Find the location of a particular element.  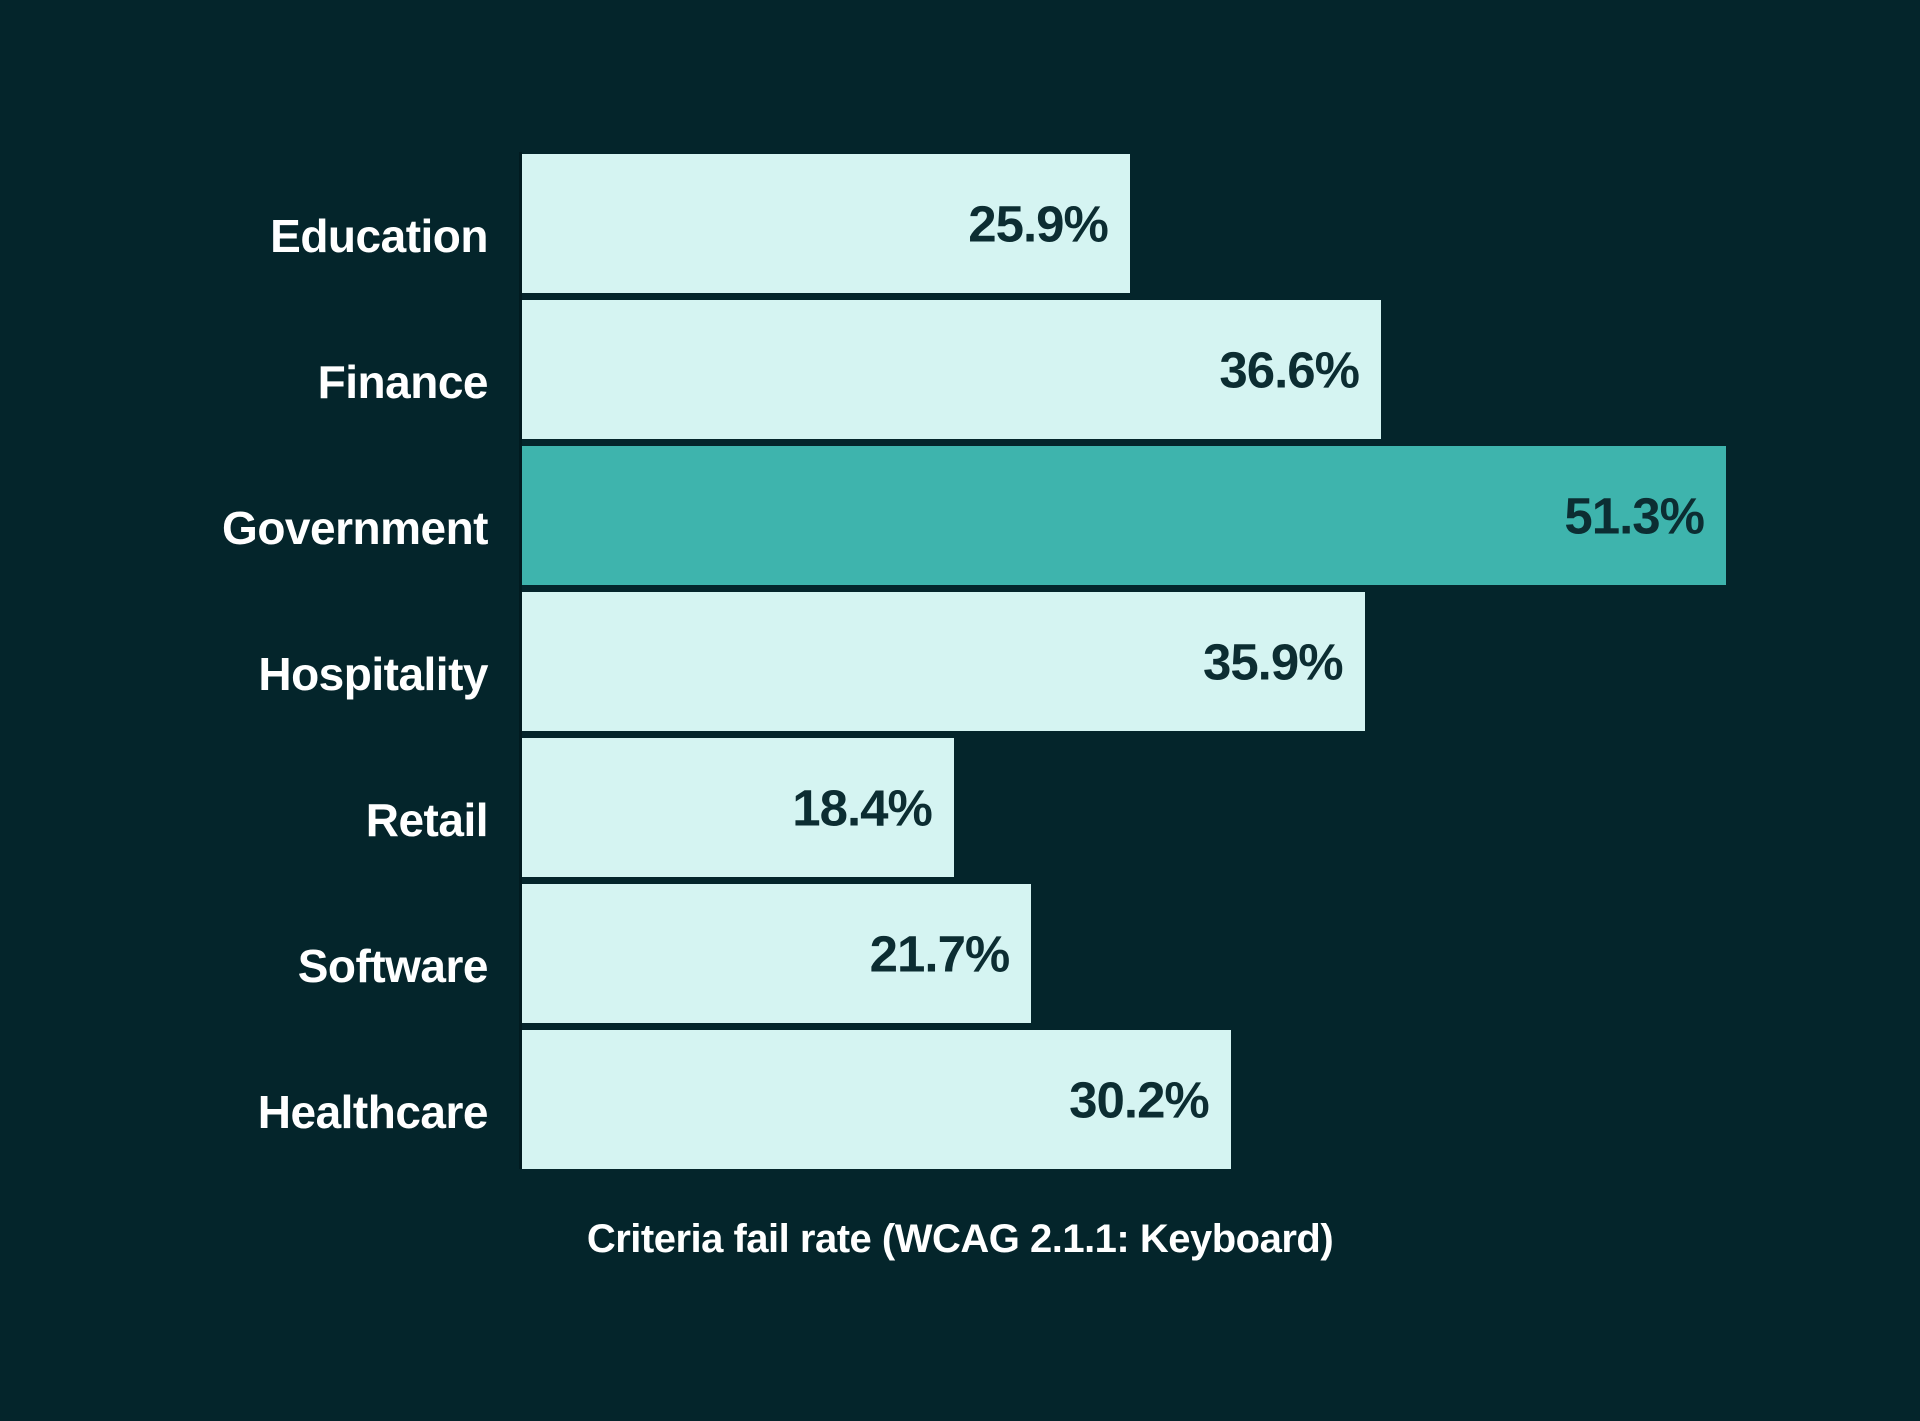

bar-row: Education 25.9% is located at coordinates (960, 223).